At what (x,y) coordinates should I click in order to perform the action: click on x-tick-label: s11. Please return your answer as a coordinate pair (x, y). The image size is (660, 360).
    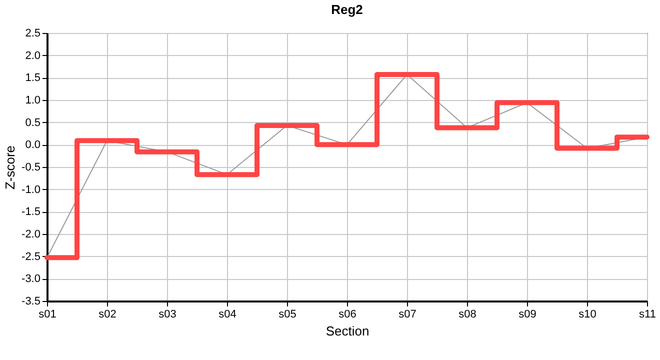
    Looking at the image, I should click on (647, 314).